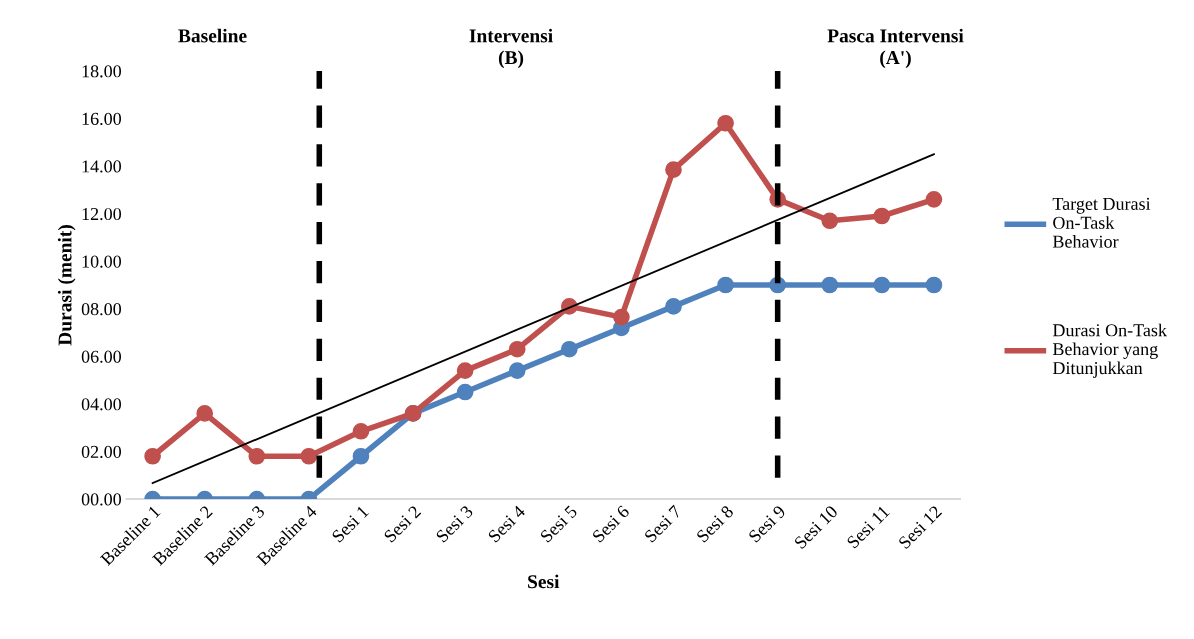 The height and width of the screenshot is (639, 1194). What do you see at coordinates (101, 499) in the screenshot?
I see `y-tick-label: 00.00` at bounding box center [101, 499].